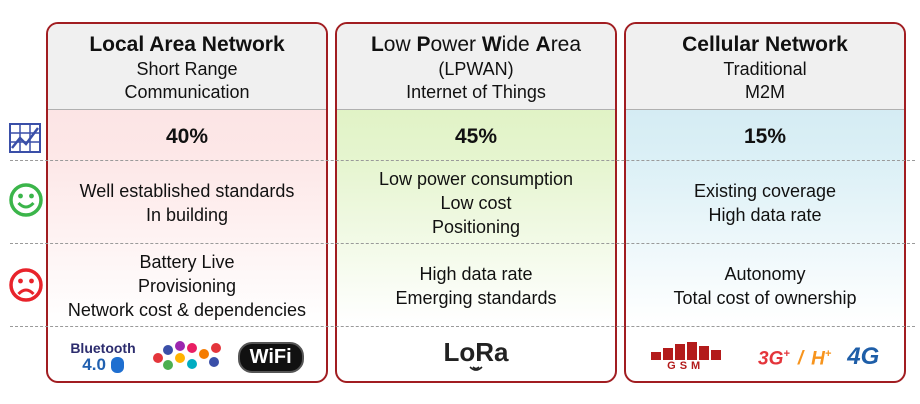 The width and height of the screenshot is (920, 404). Describe the element at coordinates (863, 356) in the screenshot. I see `4g-logo: 4G` at that location.